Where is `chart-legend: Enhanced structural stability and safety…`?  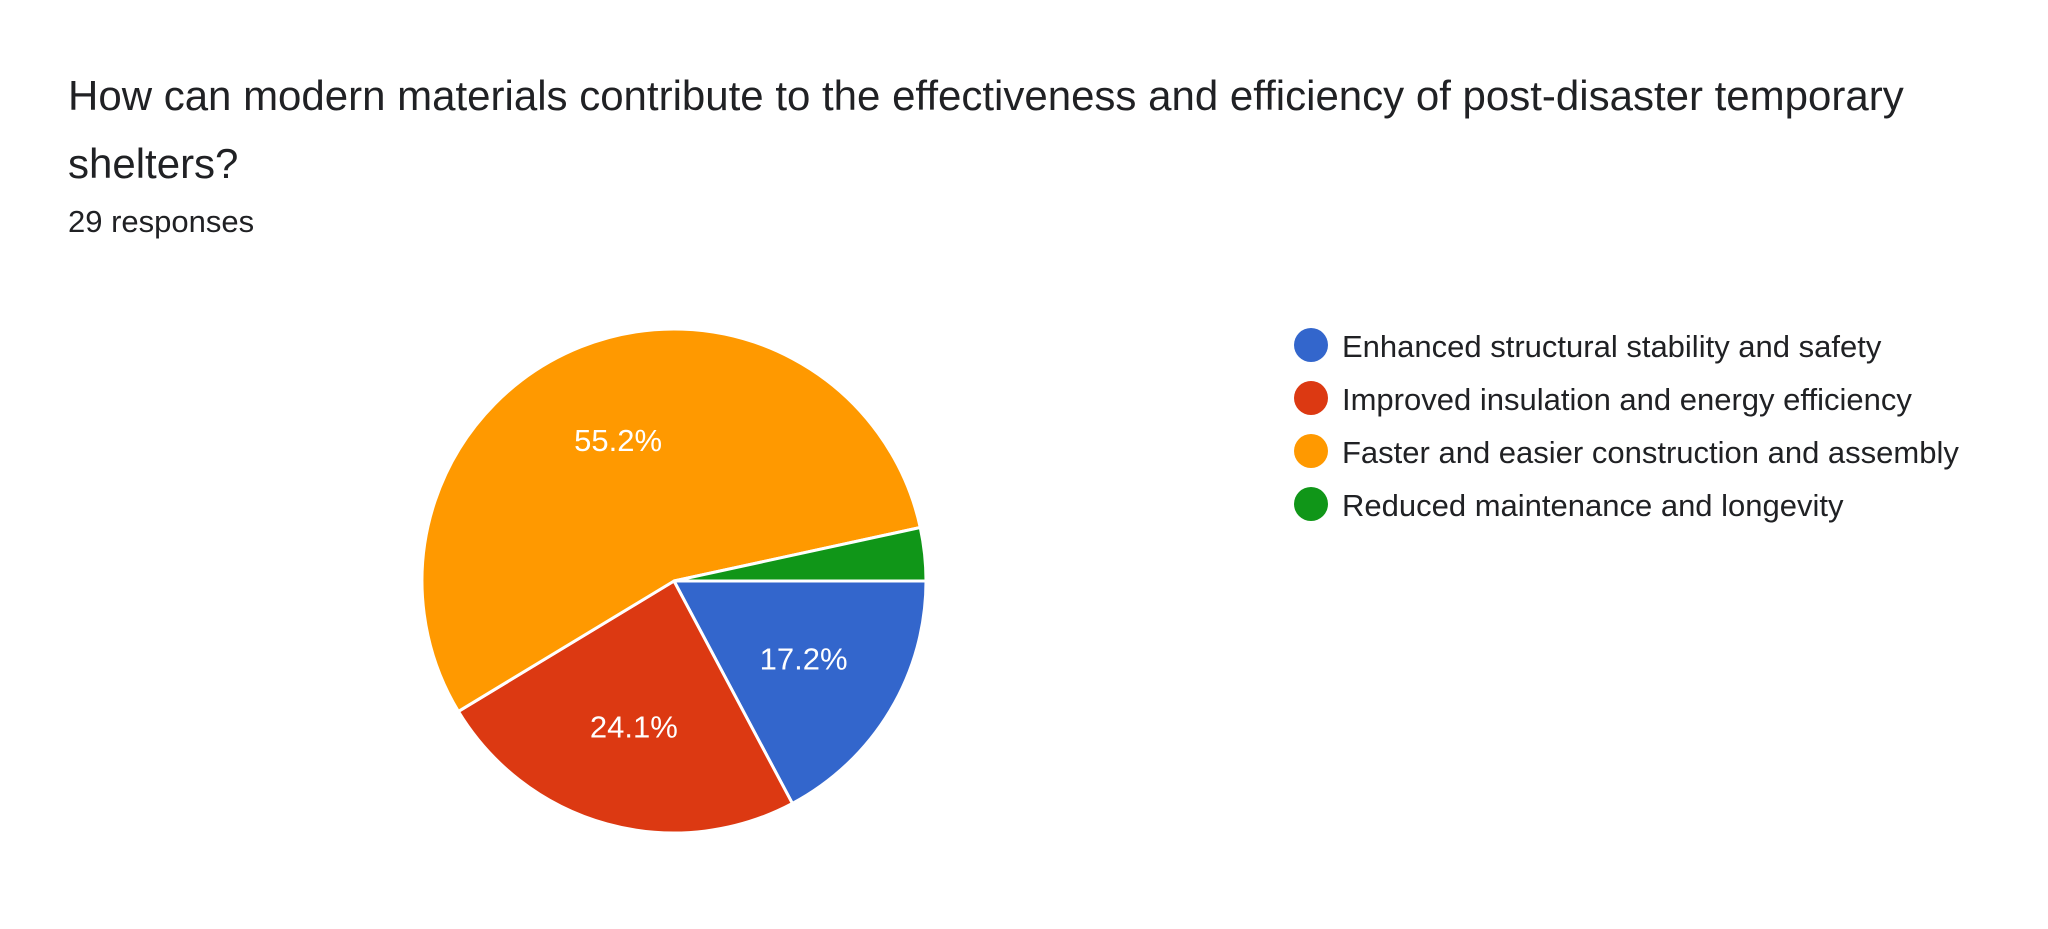
chart-legend: Enhanced structural stability and safety… is located at coordinates (1654, 430).